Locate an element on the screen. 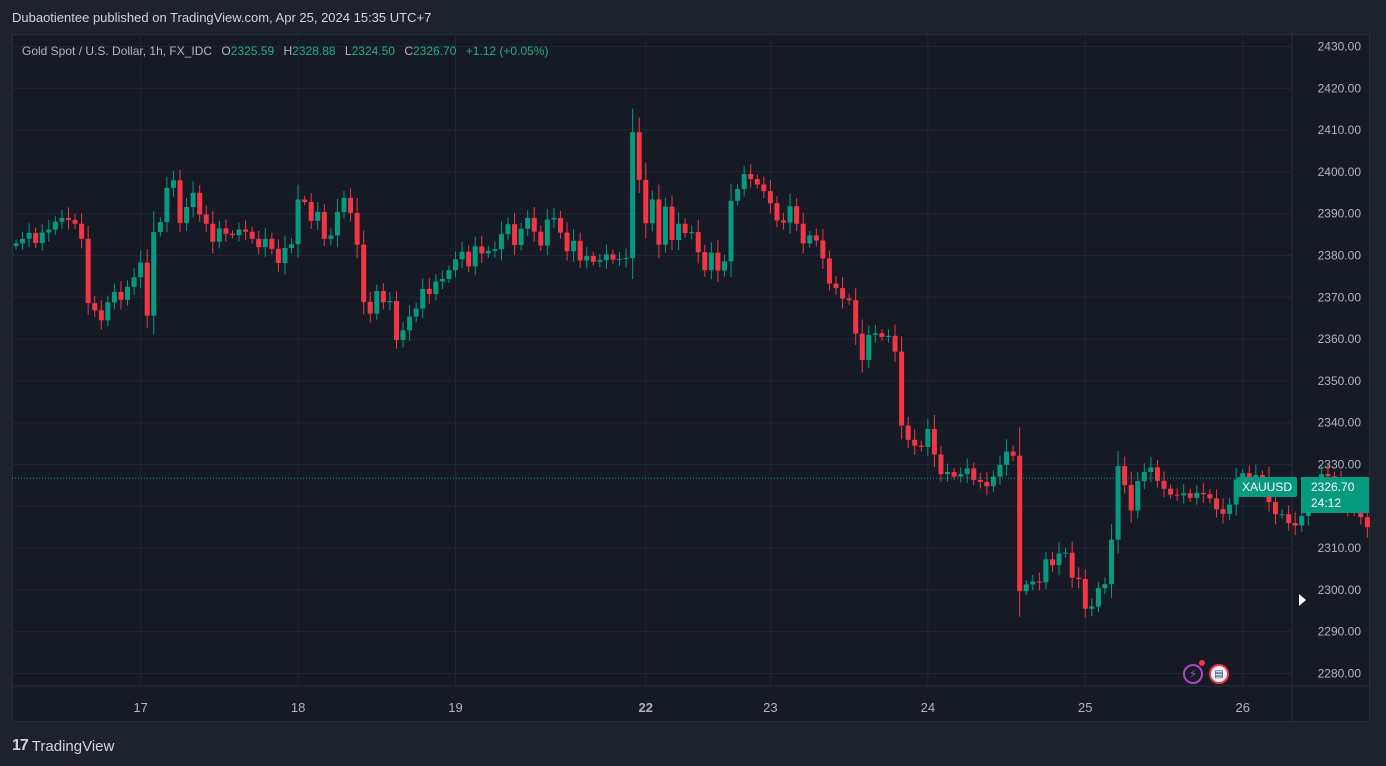 Image resolution: width=1386 pixels, height=766 pixels. y-tick-label: 2370.00 is located at coordinates (1340, 297).